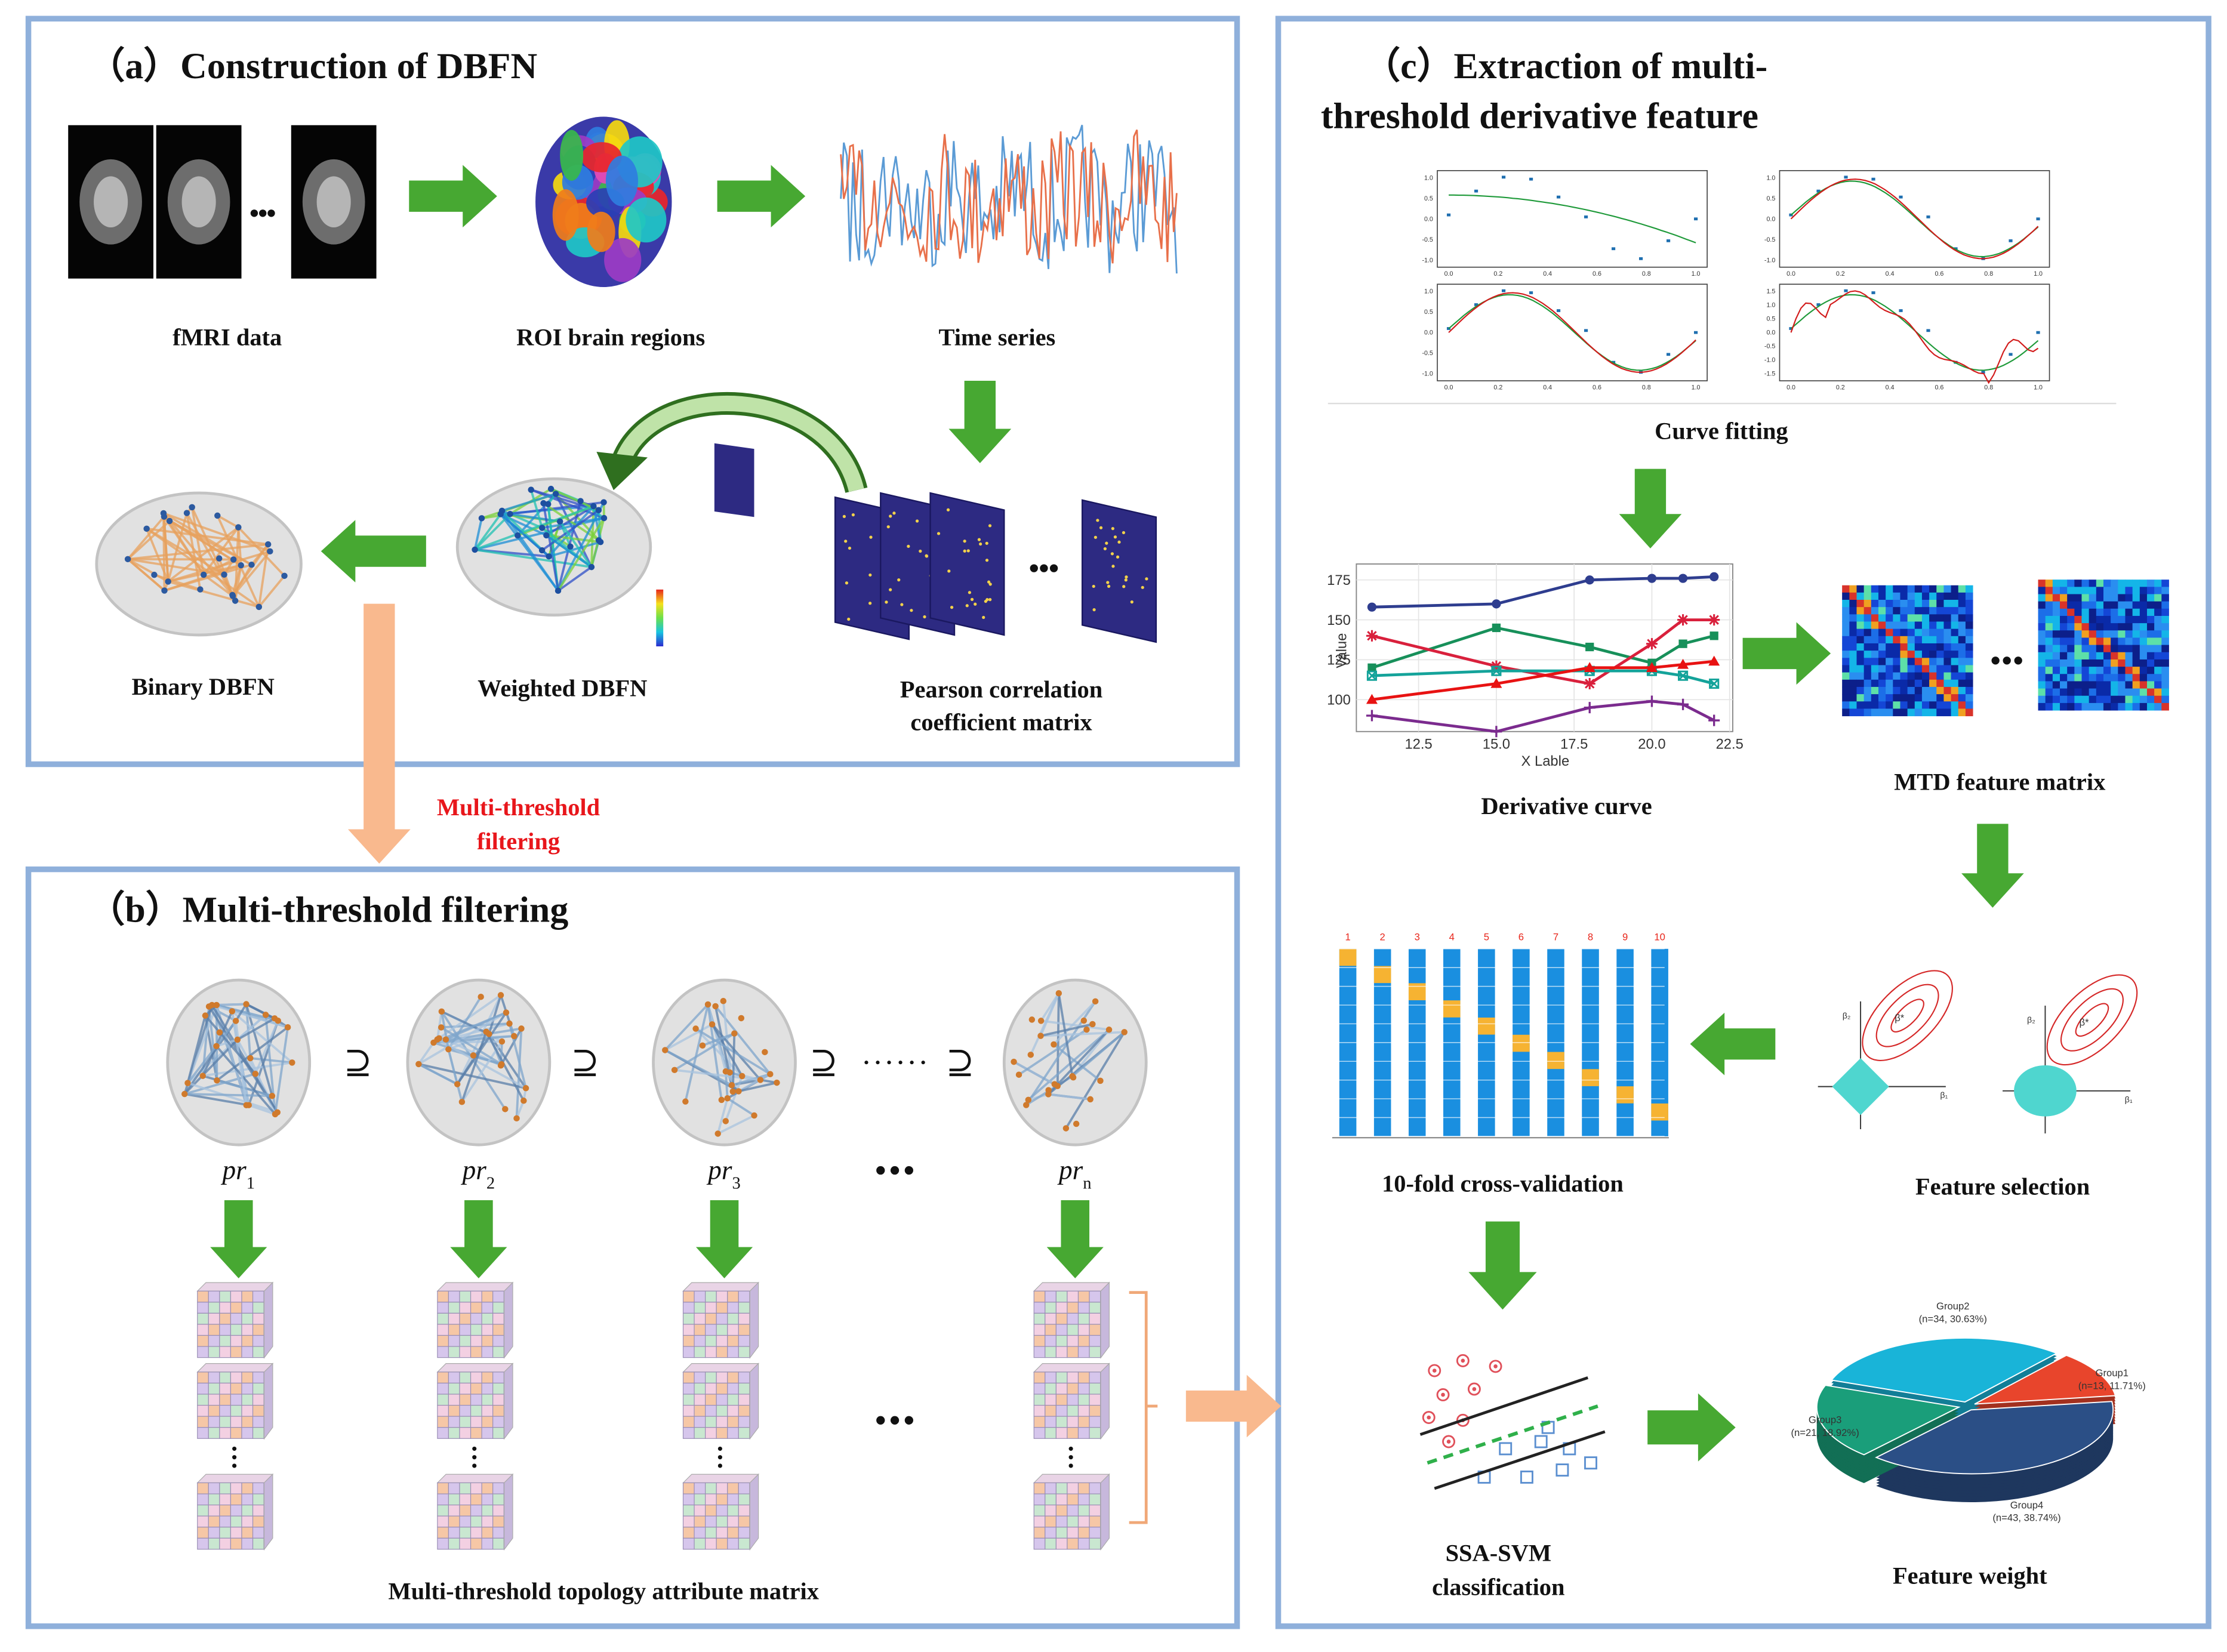 The image size is (2227, 1652). What do you see at coordinates (1512, 1434) in the screenshot?
I see `hyperplane` at bounding box center [1512, 1434].